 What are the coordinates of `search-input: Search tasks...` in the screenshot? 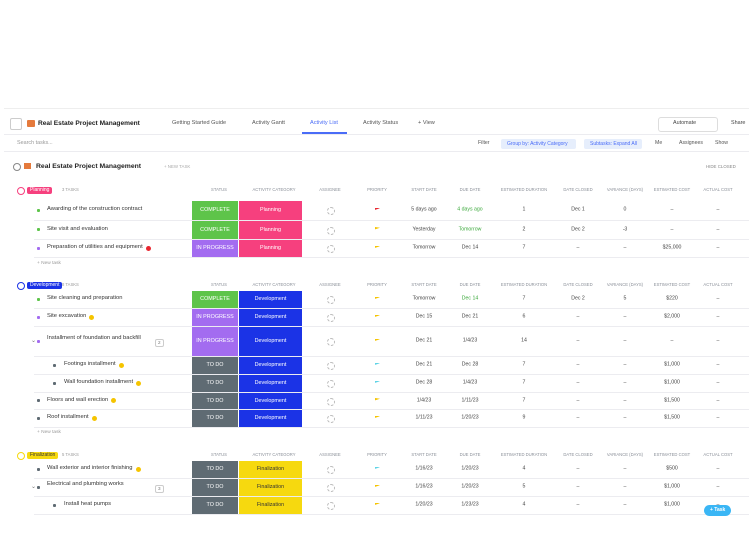 It's located at (35, 143).